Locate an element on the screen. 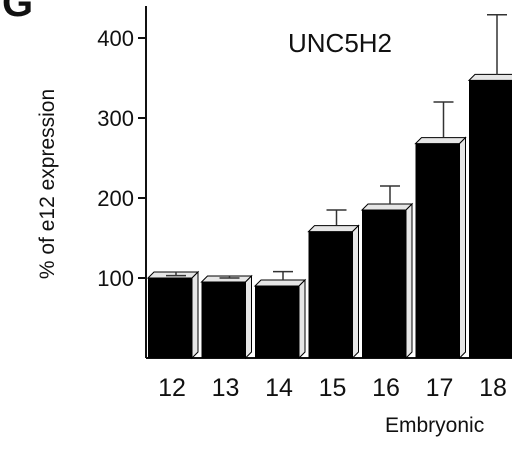 This screenshot has height=454, width=512. y-tick-label: 100 is located at coordinates (115, 278).